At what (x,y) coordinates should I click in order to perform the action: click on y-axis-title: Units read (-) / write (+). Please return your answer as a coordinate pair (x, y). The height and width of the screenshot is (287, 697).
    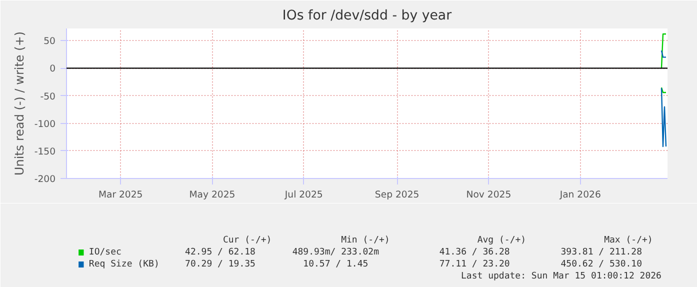
    Looking at the image, I should click on (19, 103).